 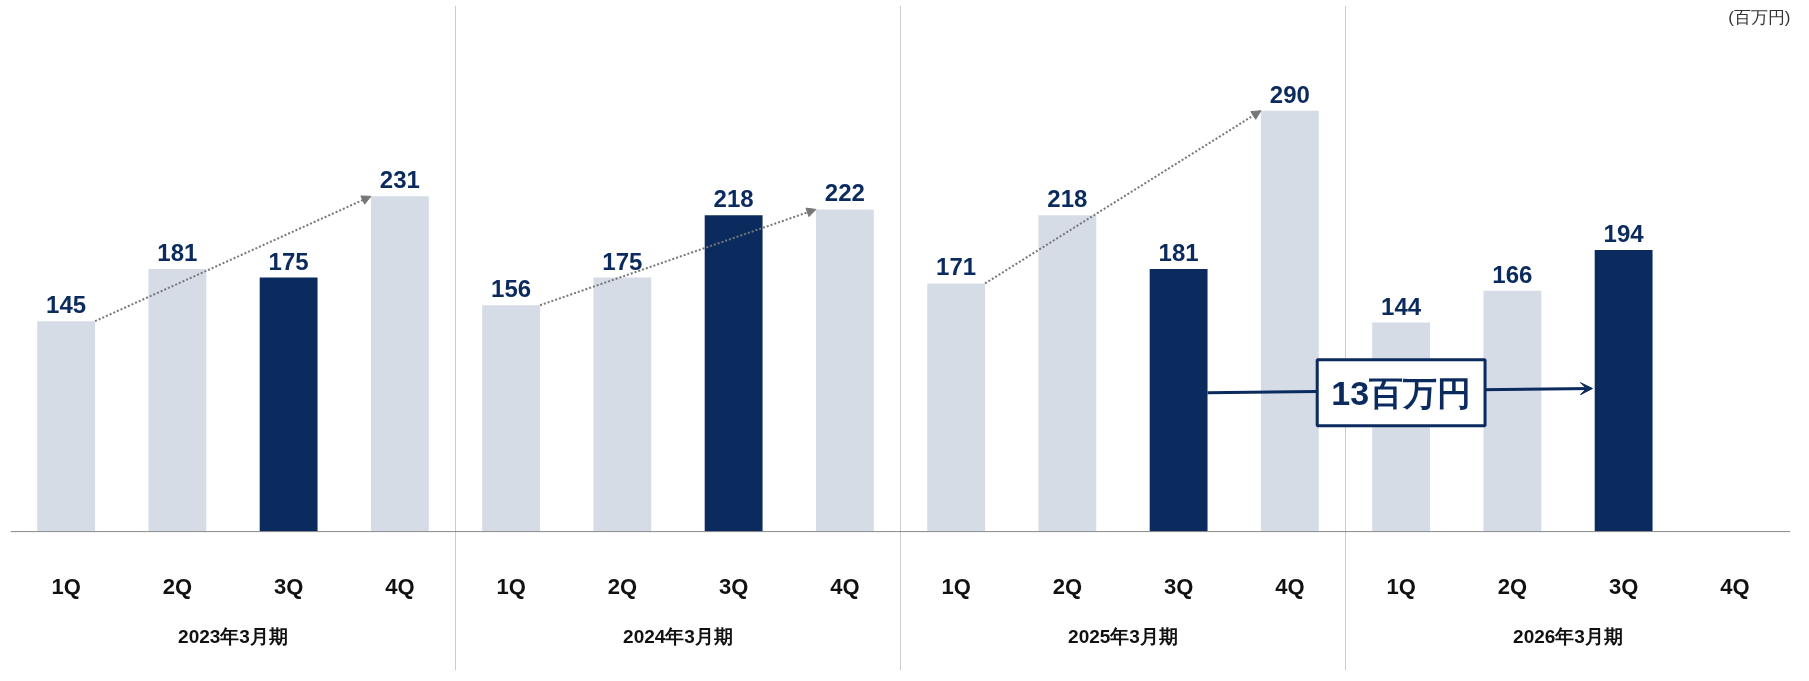 What do you see at coordinates (1512, 274) in the screenshot?
I see `data-label: 166` at bounding box center [1512, 274].